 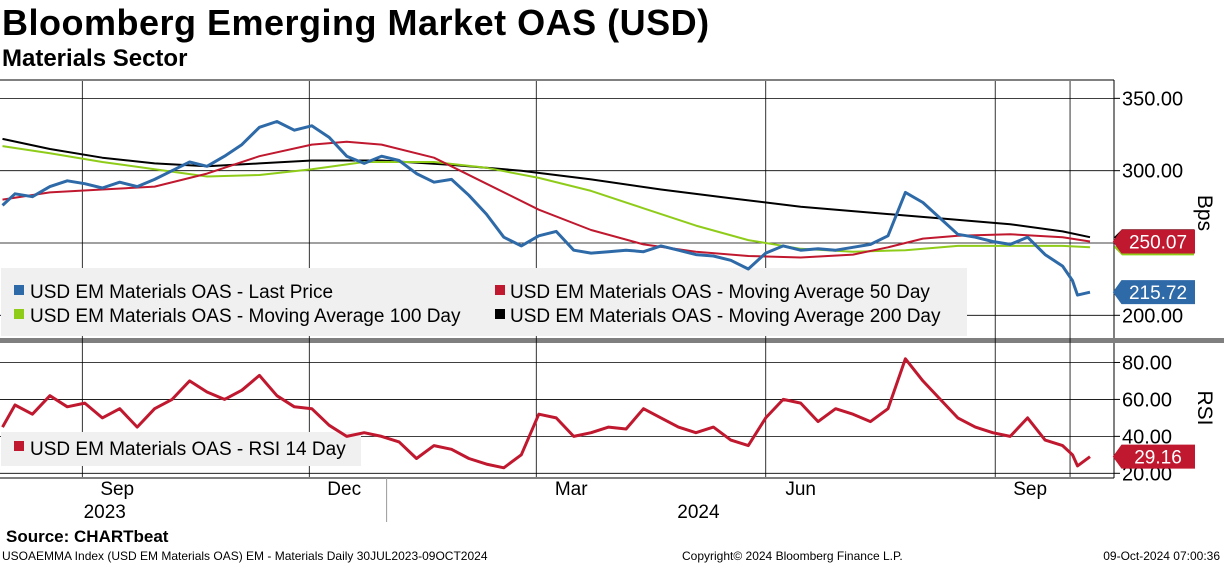 What do you see at coordinates (1148, 207) in the screenshot?
I see `upper-y-tick-labels: 350.00 300.00 200.00` at bounding box center [1148, 207].